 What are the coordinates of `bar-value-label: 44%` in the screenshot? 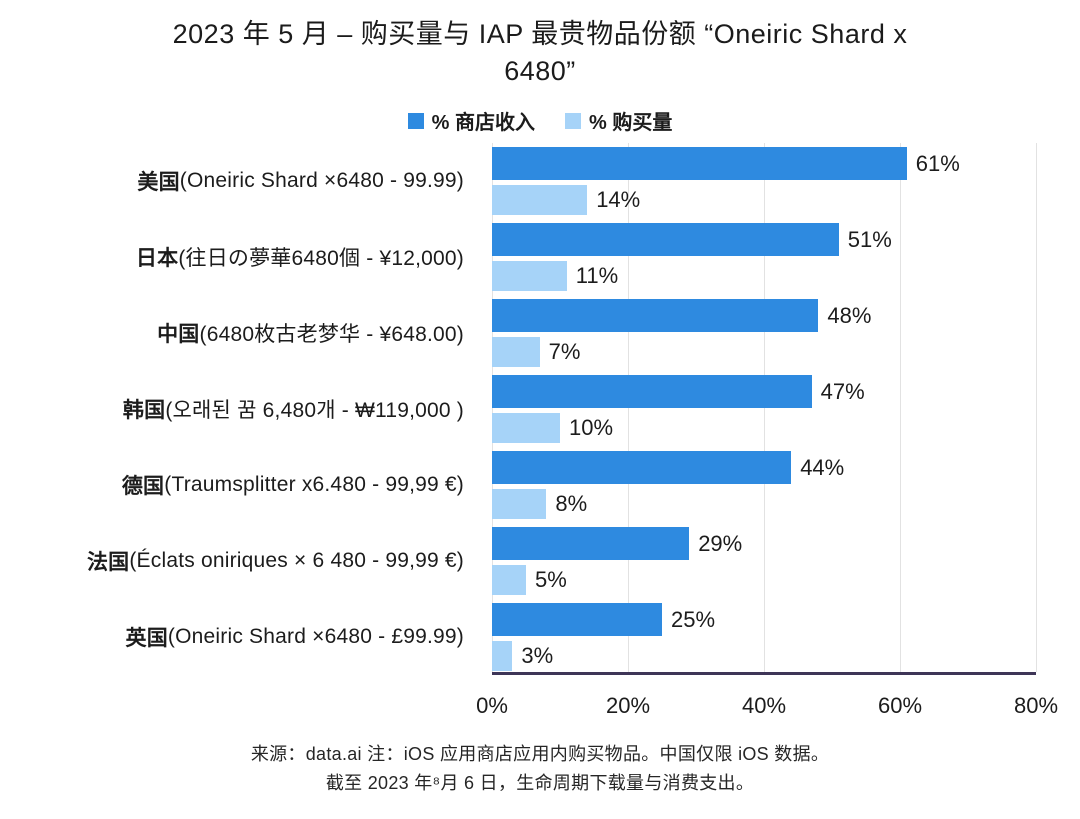 It's located at (822, 467).